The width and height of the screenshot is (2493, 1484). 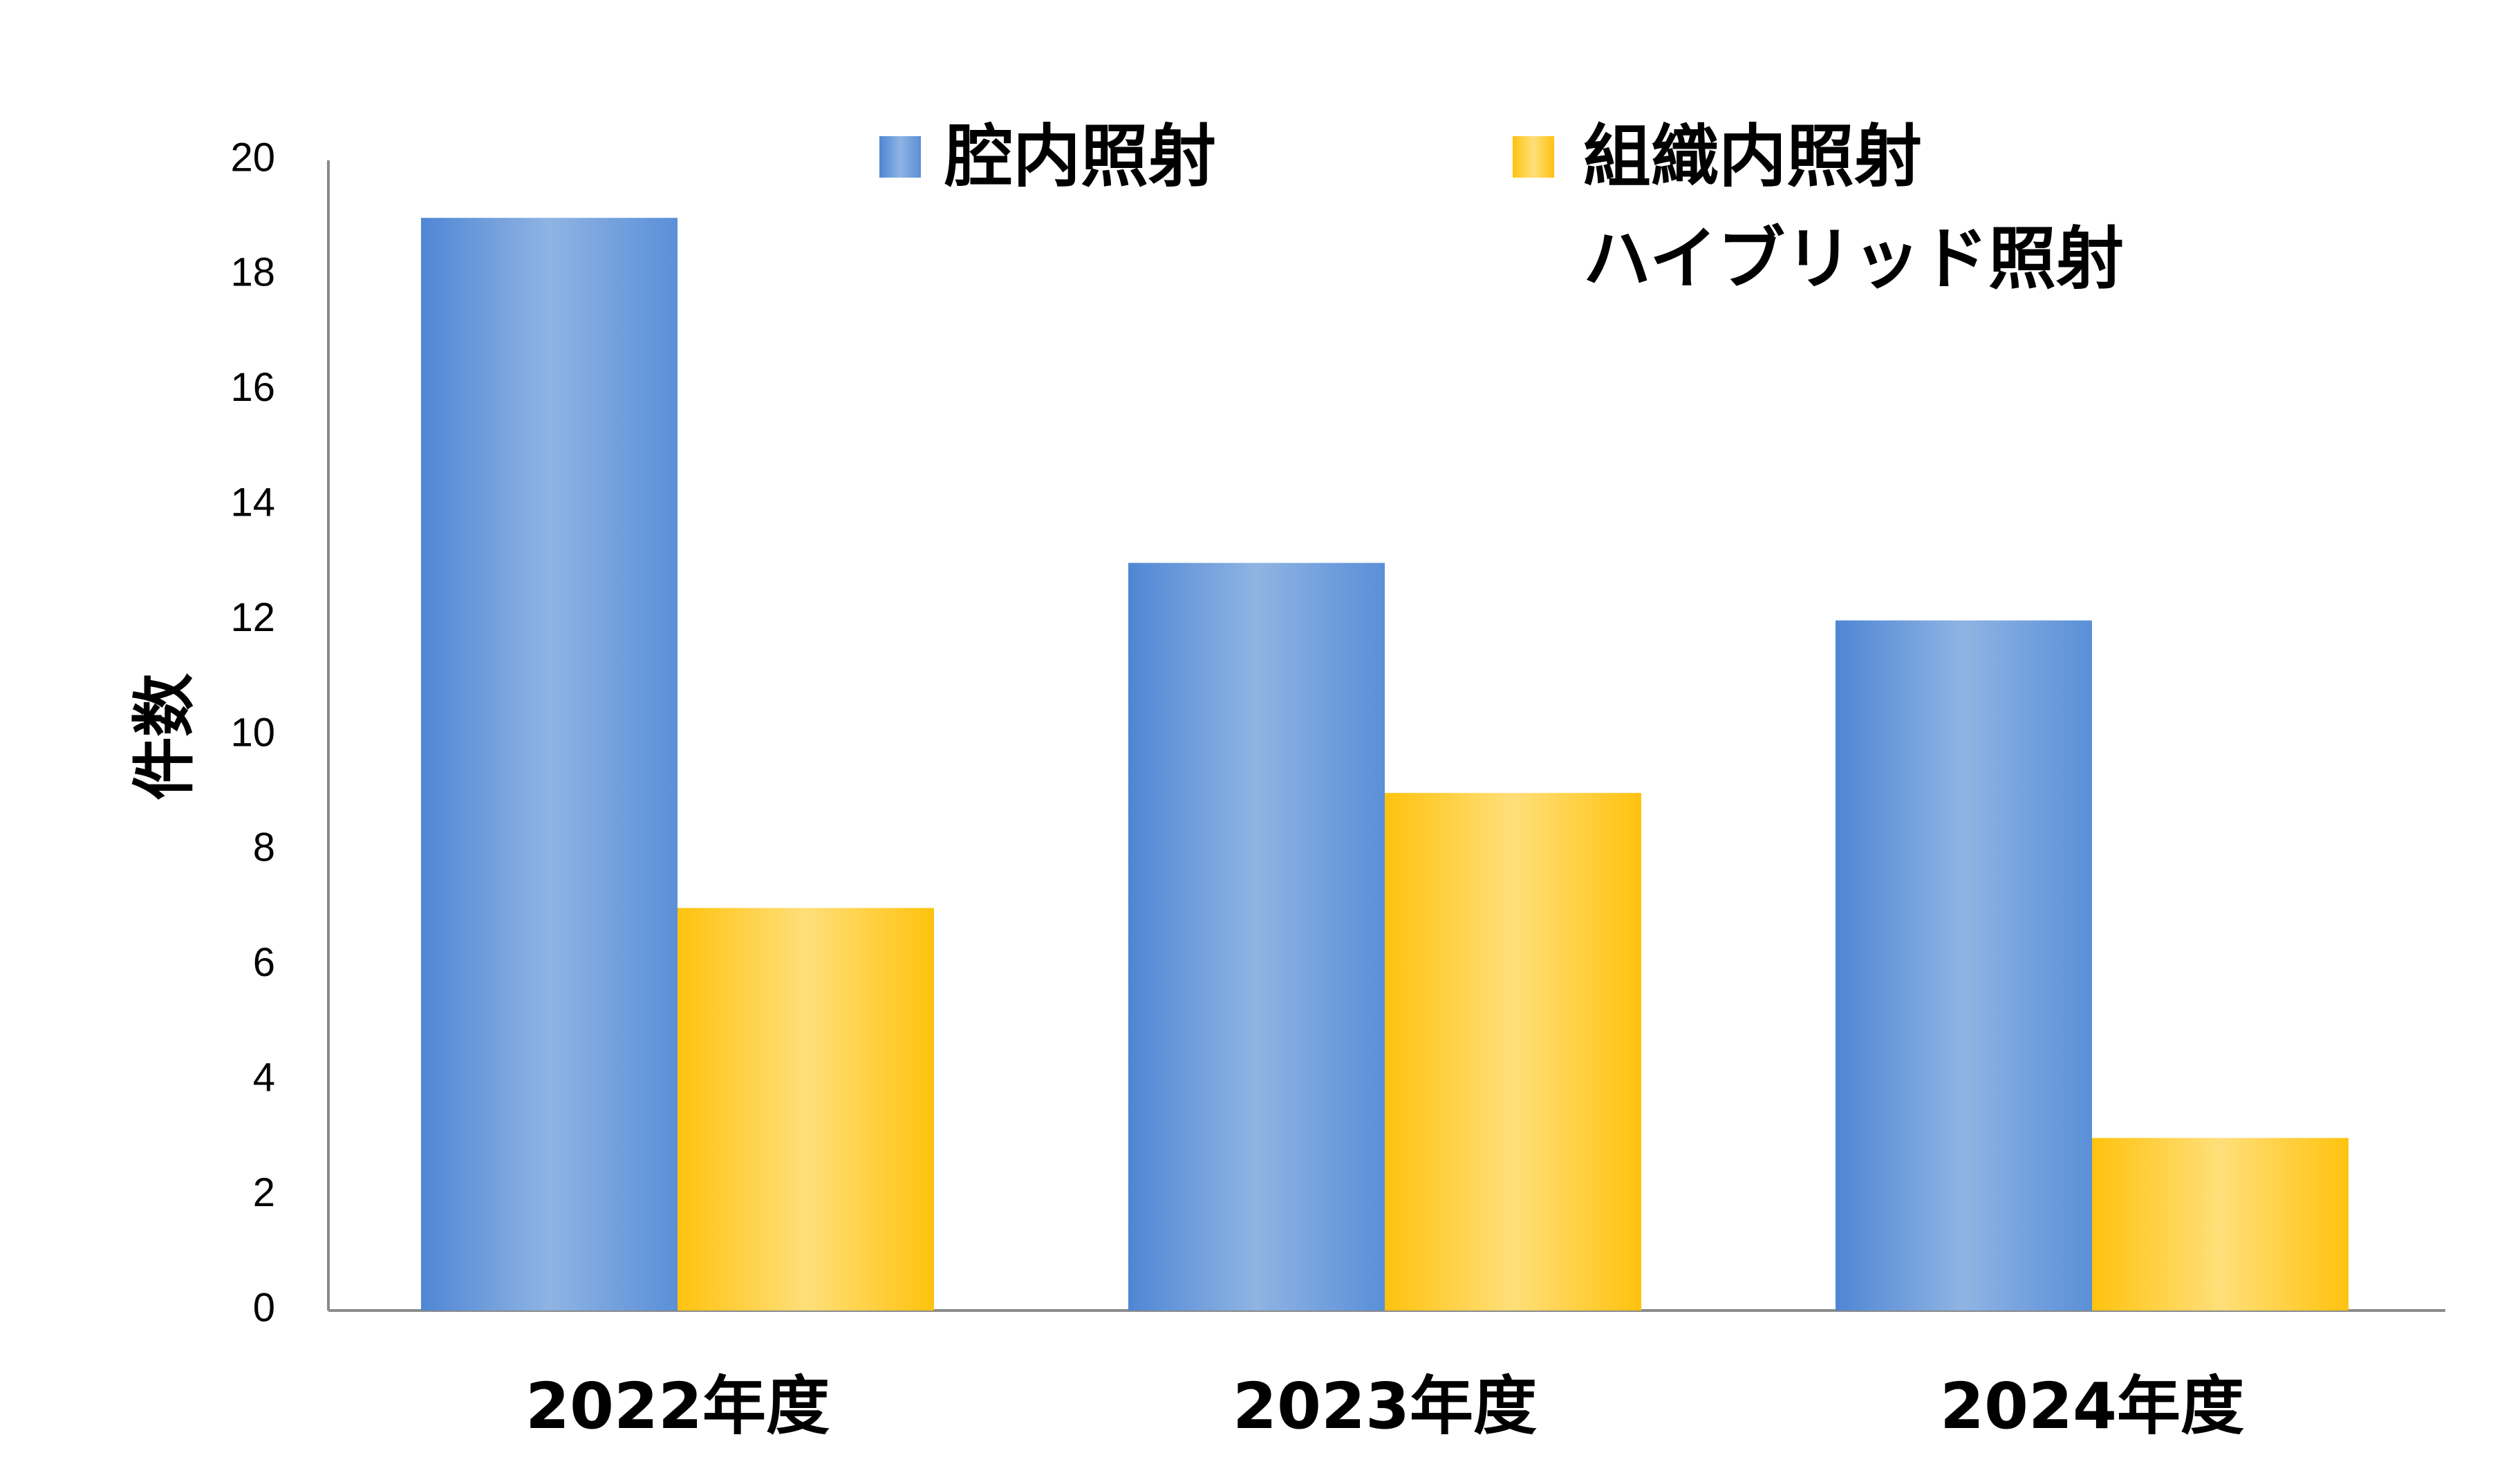 What do you see at coordinates (164, 737) in the screenshot?
I see `y-axis-label: 件数` at bounding box center [164, 737].